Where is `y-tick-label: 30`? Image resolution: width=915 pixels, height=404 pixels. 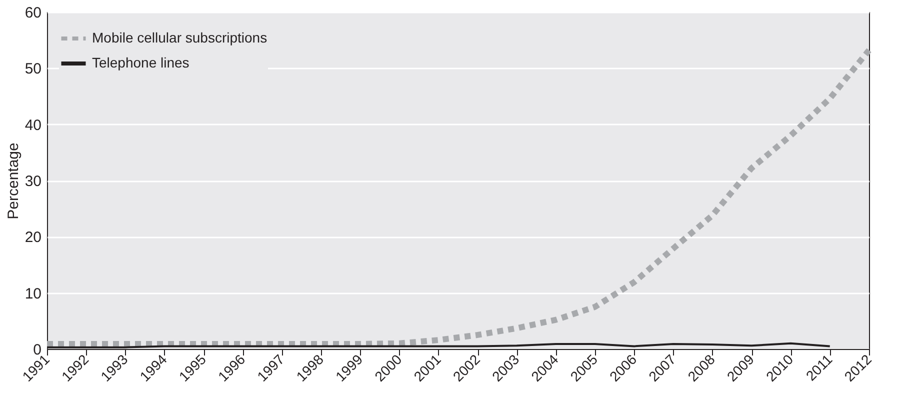
y-tick-label: 30 is located at coordinates (33, 181).